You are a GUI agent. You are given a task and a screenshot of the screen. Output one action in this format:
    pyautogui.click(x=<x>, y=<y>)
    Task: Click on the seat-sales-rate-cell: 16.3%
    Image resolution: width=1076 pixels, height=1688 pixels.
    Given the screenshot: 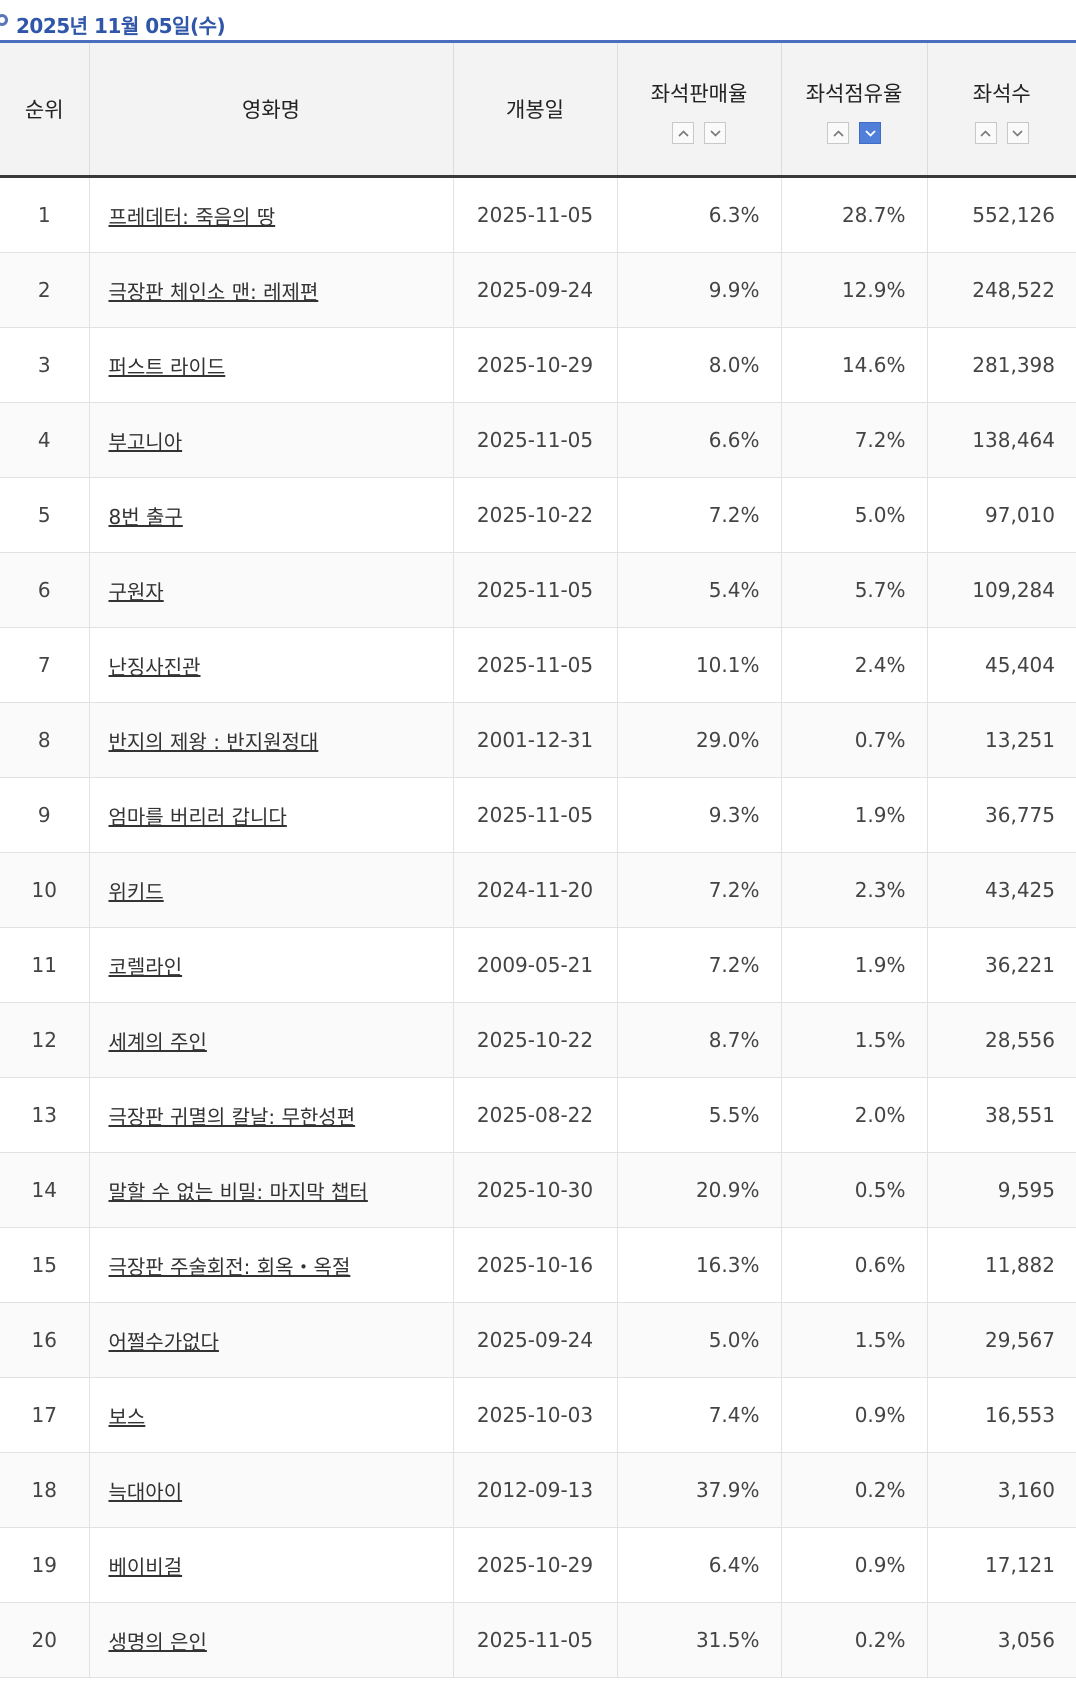 What is the action you would take?
    pyautogui.click(x=698, y=1265)
    